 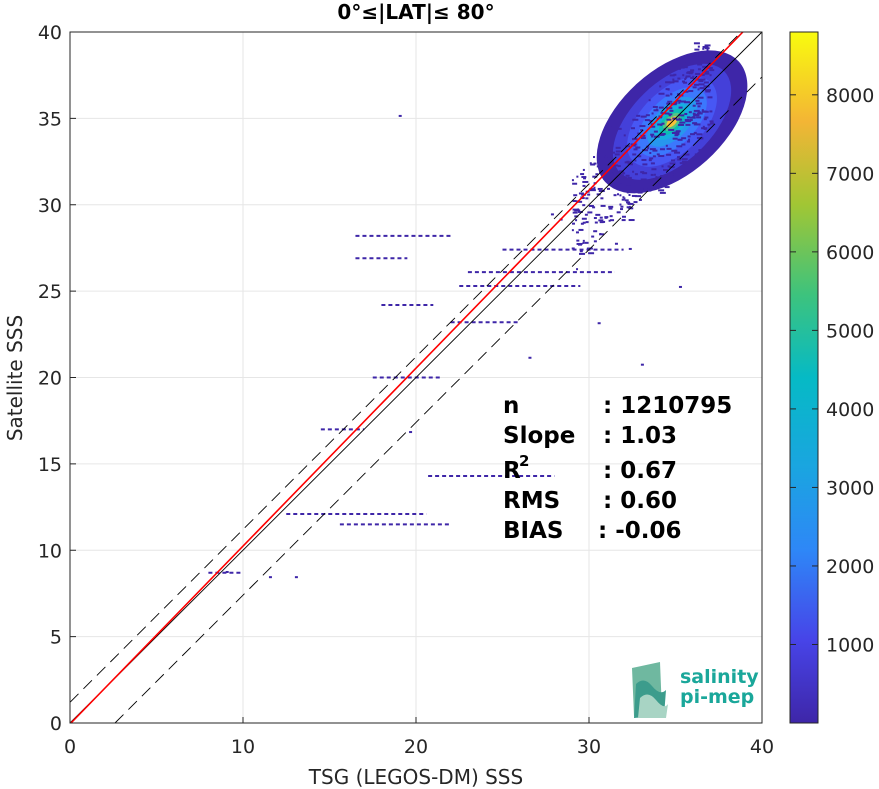 What do you see at coordinates (533, 531) in the screenshot?
I see `stat-label: BIAS` at bounding box center [533, 531].